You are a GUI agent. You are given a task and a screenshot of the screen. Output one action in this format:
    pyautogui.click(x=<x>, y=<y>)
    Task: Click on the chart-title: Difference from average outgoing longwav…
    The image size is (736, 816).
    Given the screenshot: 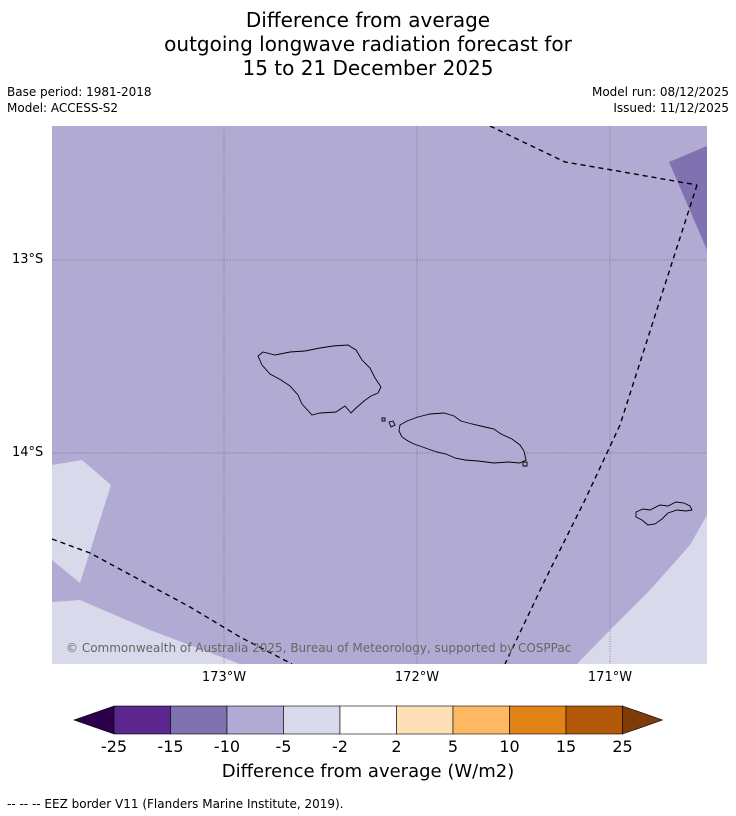 What is the action you would take?
    pyautogui.click(x=368, y=44)
    